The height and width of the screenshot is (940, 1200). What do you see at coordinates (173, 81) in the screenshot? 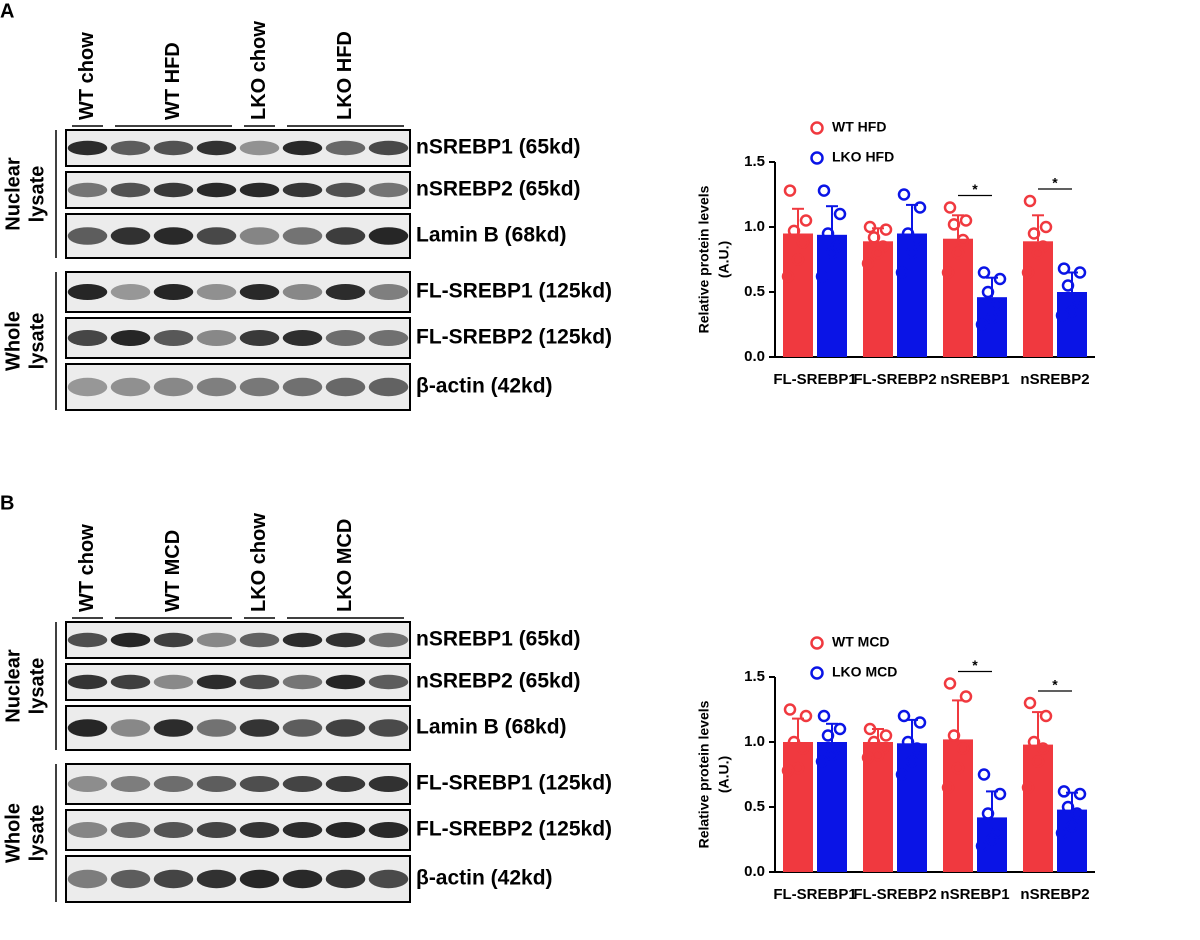
I see `group-label: WT HFD` at bounding box center [173, 81].